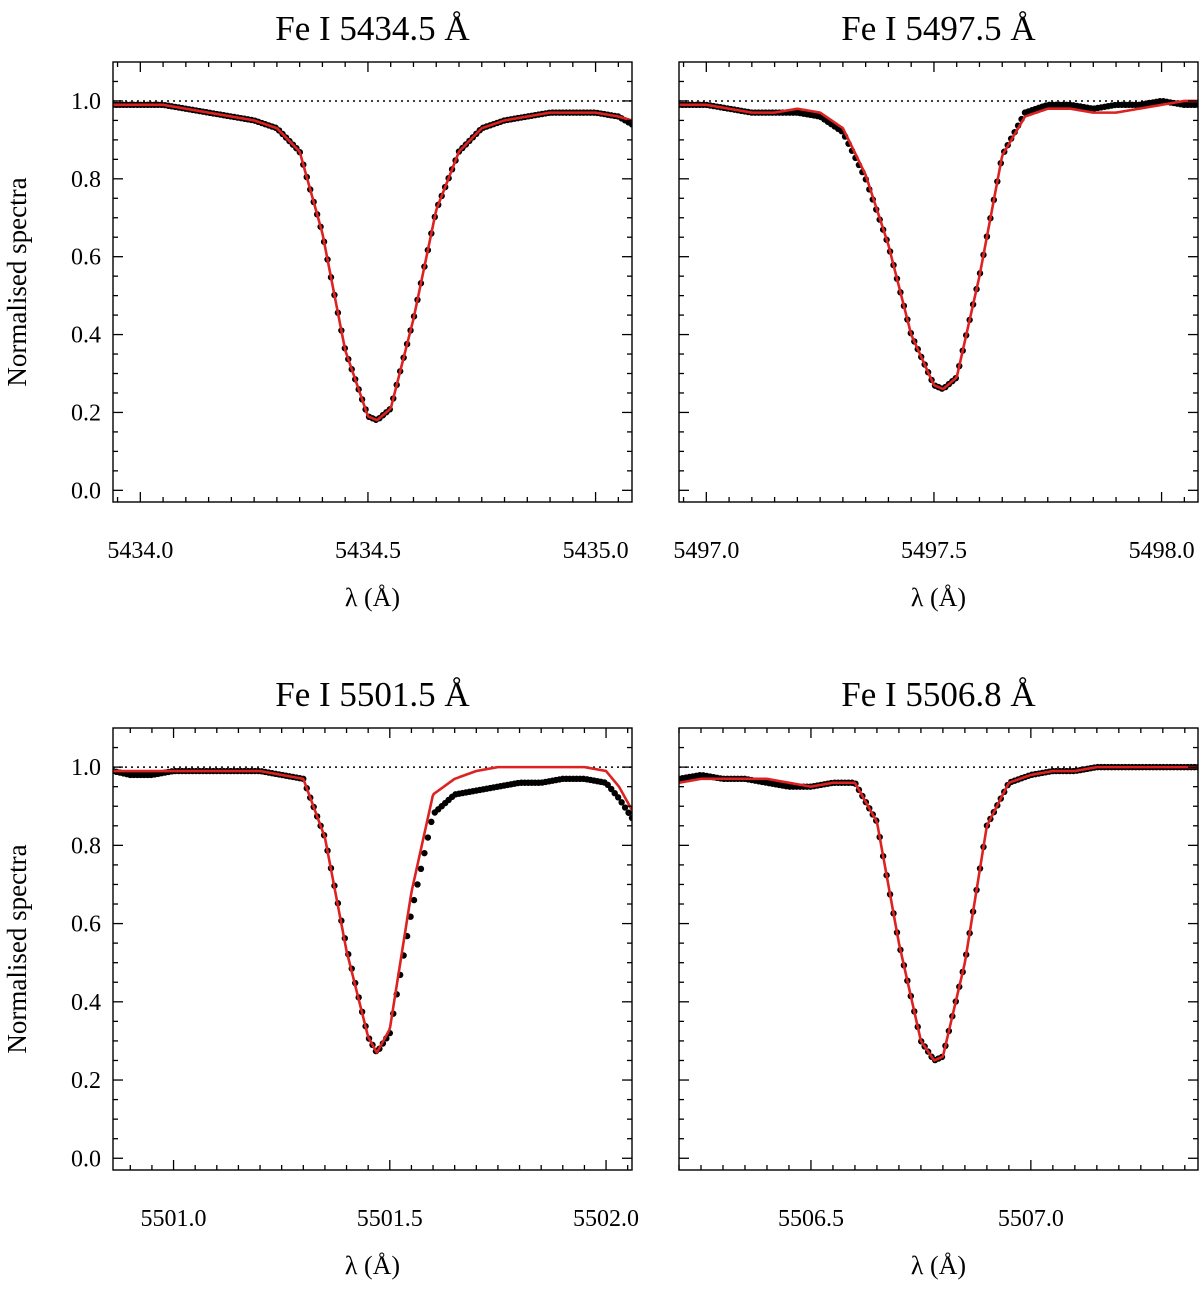 The image size is (1200, 1289). What do you see at coordinates (140, 551) in the screenshot?
I see `x-tick-label: 5434.0` at bounding box center [140, 551].